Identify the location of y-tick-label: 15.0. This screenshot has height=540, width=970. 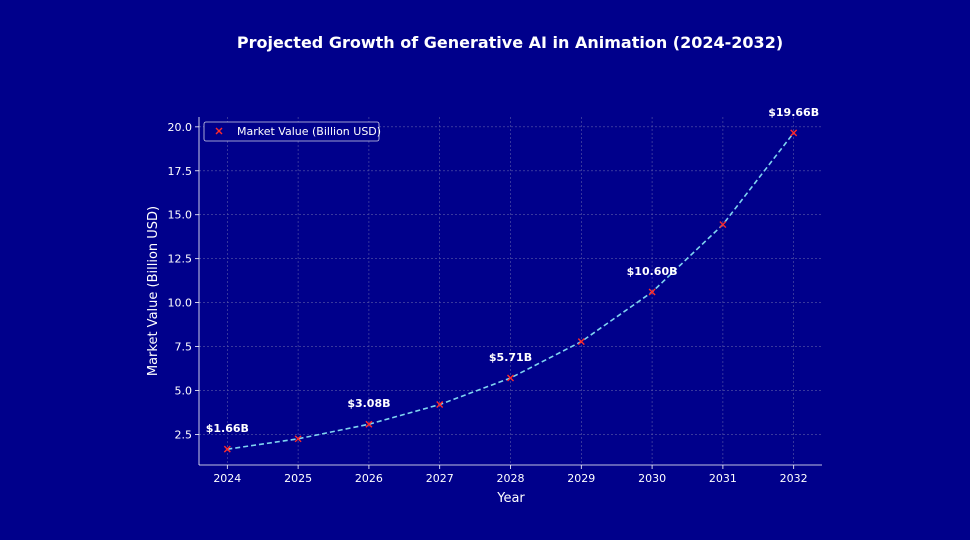
(180, 215).